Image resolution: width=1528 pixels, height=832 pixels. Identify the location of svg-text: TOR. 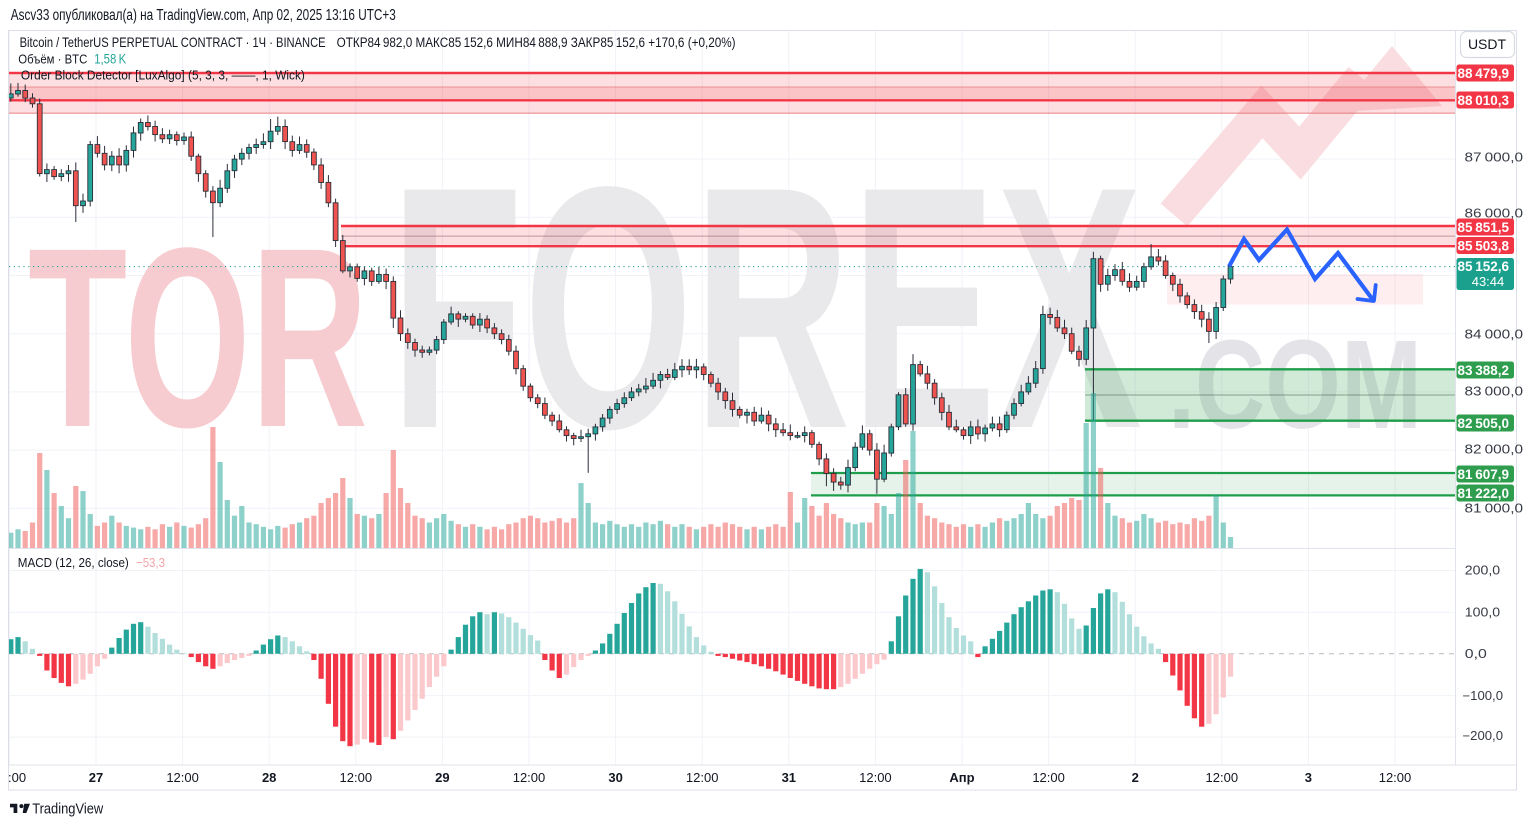
(198, 338).